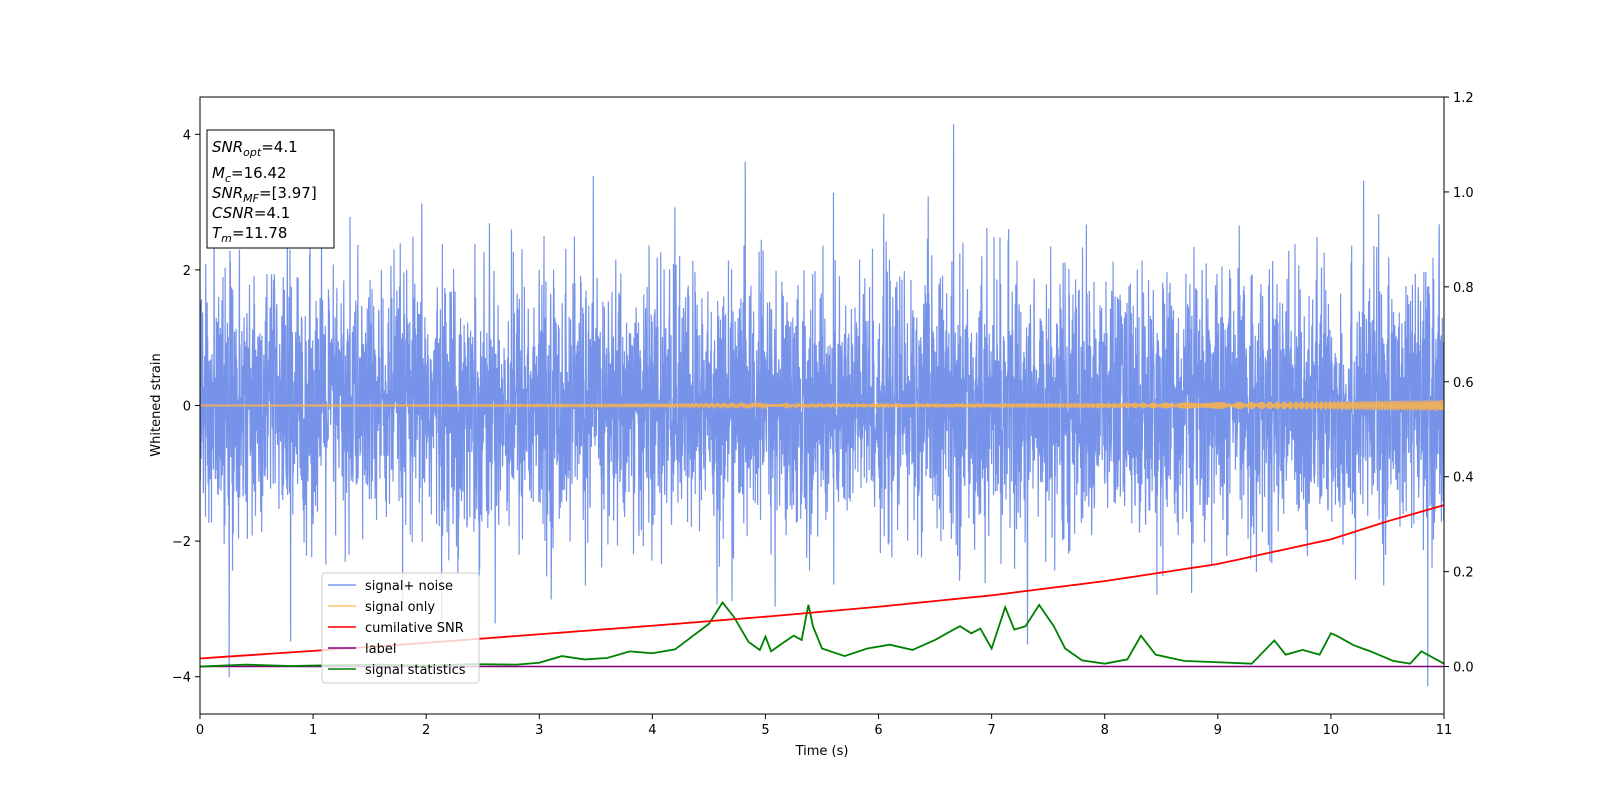  I want to click on x-tick-label: 9, so click(1218, 730).